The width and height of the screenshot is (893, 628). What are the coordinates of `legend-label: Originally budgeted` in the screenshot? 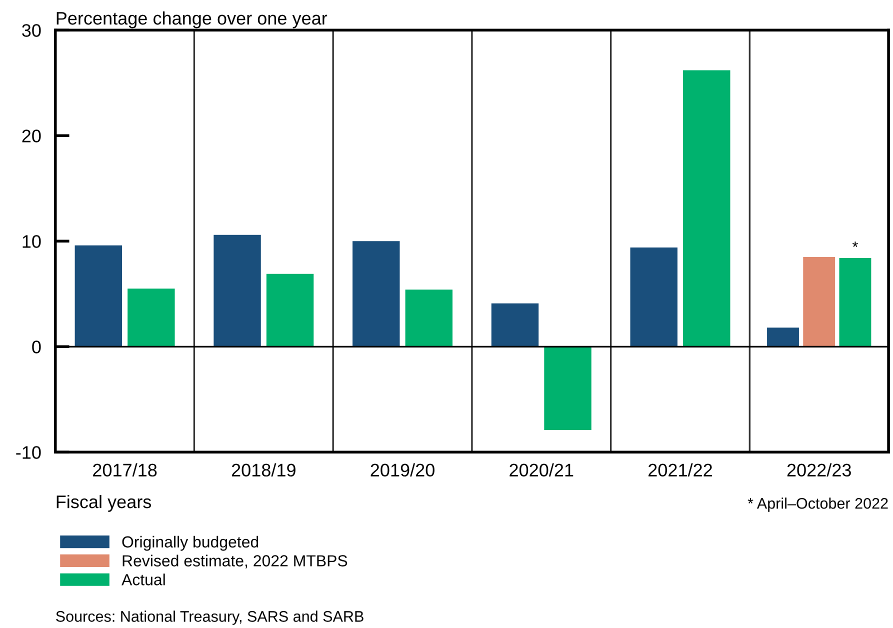 It's located at (190, 543).